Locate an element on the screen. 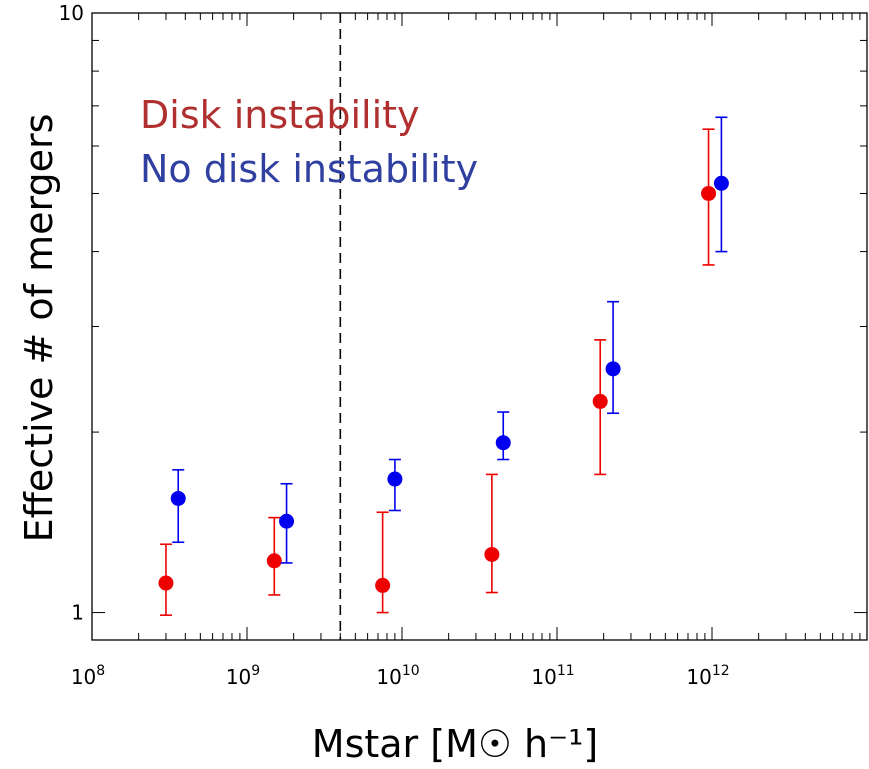 Image resolution: width=869 pixels, height=769 pixels. legend-entry: No disk instability is located at coordinates (309, 169).